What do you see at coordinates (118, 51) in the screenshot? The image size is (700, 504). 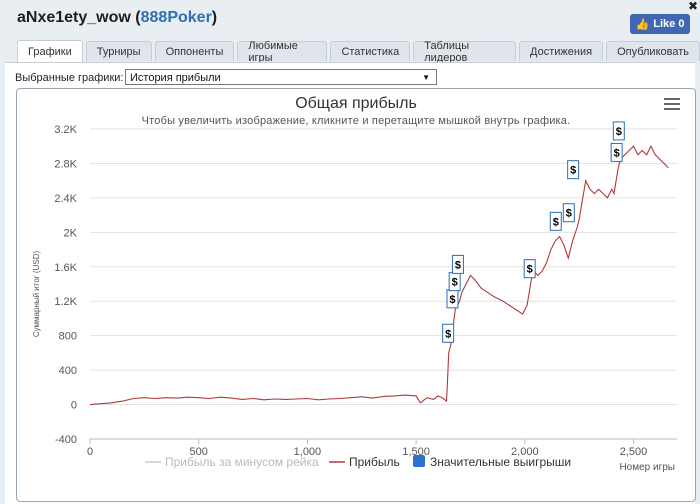 I see `tab-1: Турниры` at bounding box center [118, 51].